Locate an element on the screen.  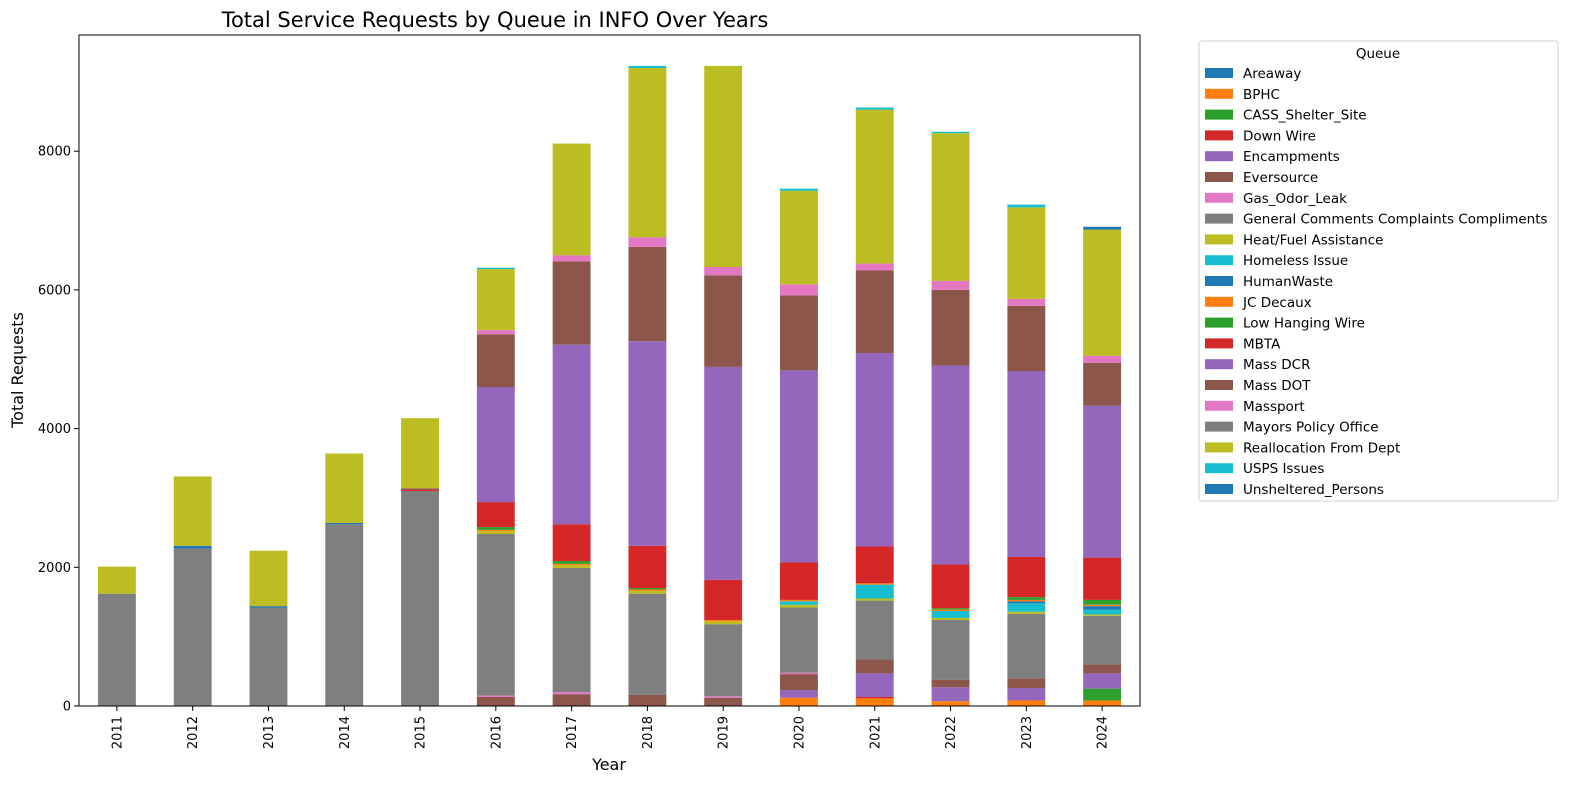
x-tick-label: 2017 is located at coordinates (572, 732).